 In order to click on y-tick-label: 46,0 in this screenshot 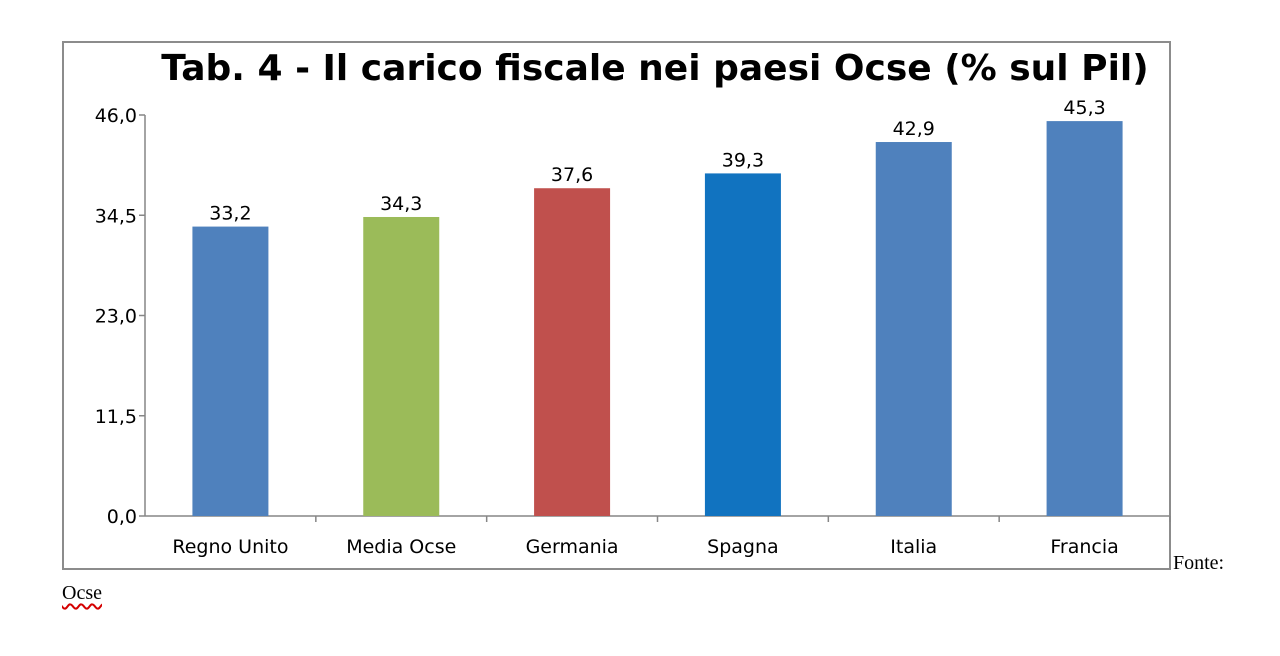, I will do `click(116, 116)`.